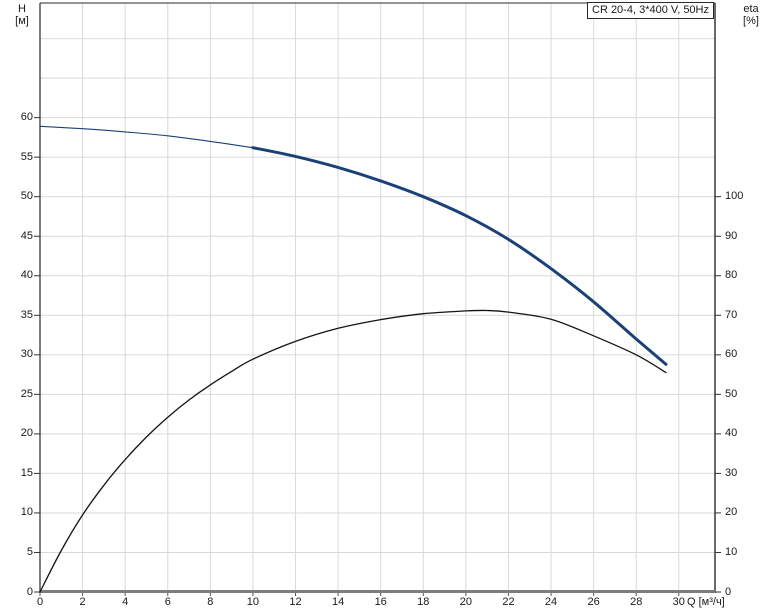  What do you see at coordinates (731, 512) in the screenshot?
I see `right-axis-tick-label: 20` at bounding box center [731, 512].